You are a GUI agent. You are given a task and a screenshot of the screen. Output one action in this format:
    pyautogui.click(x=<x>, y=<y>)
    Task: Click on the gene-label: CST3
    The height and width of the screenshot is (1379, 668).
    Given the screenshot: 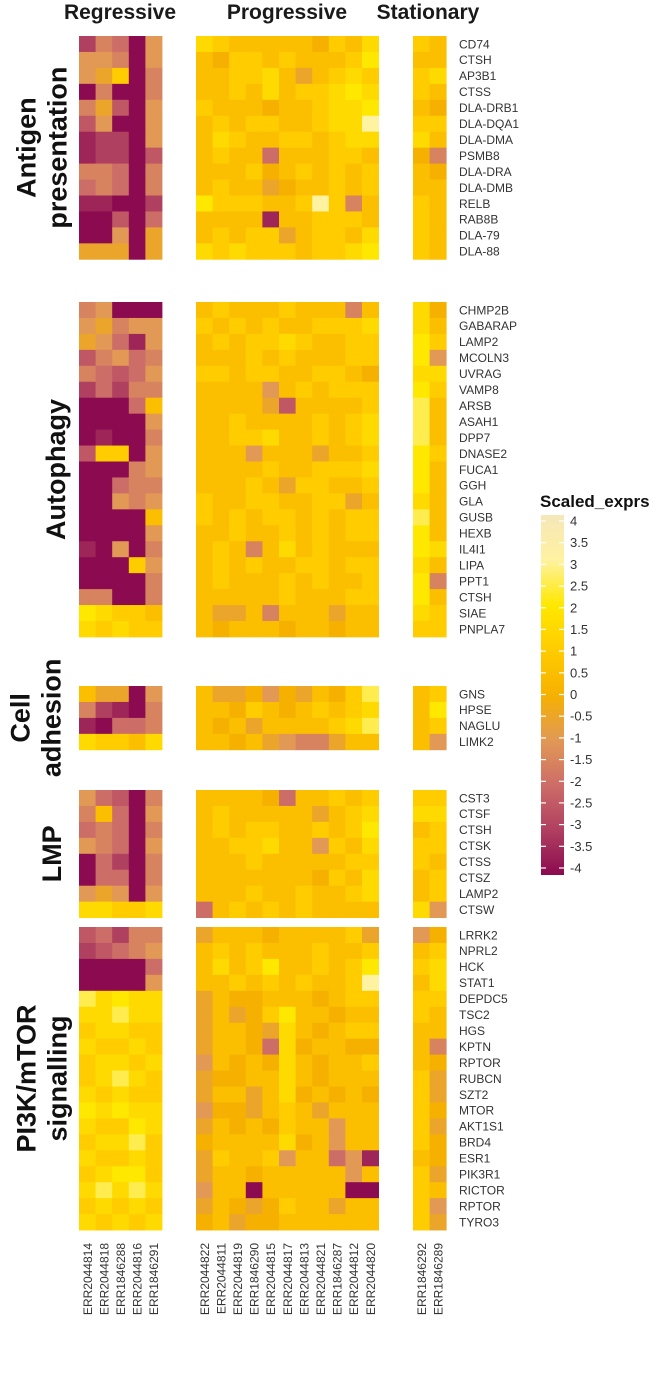 What is the action you would take?
    pyautogui.click(x=474, y=798)
    